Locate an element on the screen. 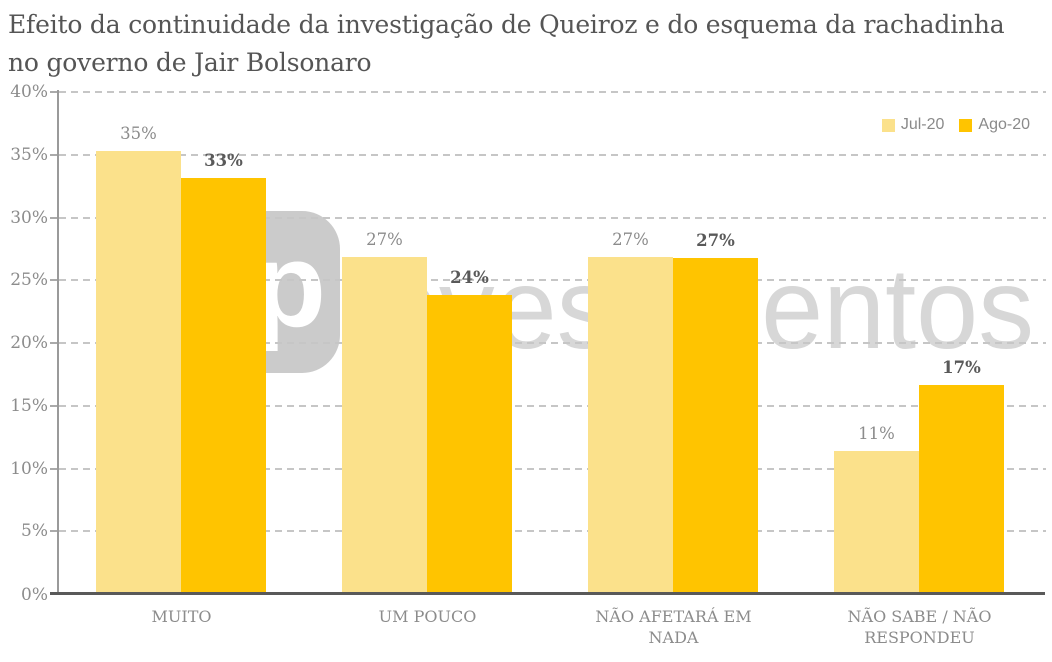 This screenshot has height=662, width=1052. bar-value-label-jul-20-4: 11% is located at coordinates (876, 434).